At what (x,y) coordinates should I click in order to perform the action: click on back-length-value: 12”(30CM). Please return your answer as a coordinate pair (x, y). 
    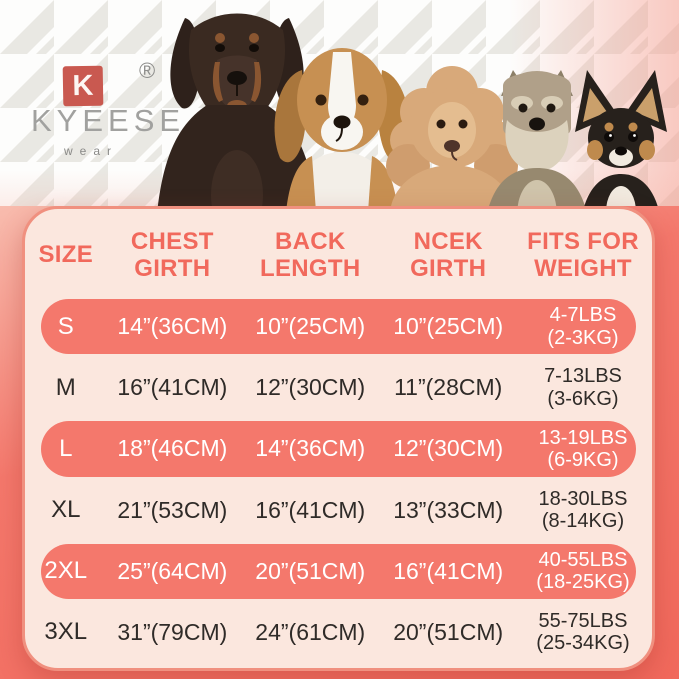
    Looking at the image, I should click on (310, 387).